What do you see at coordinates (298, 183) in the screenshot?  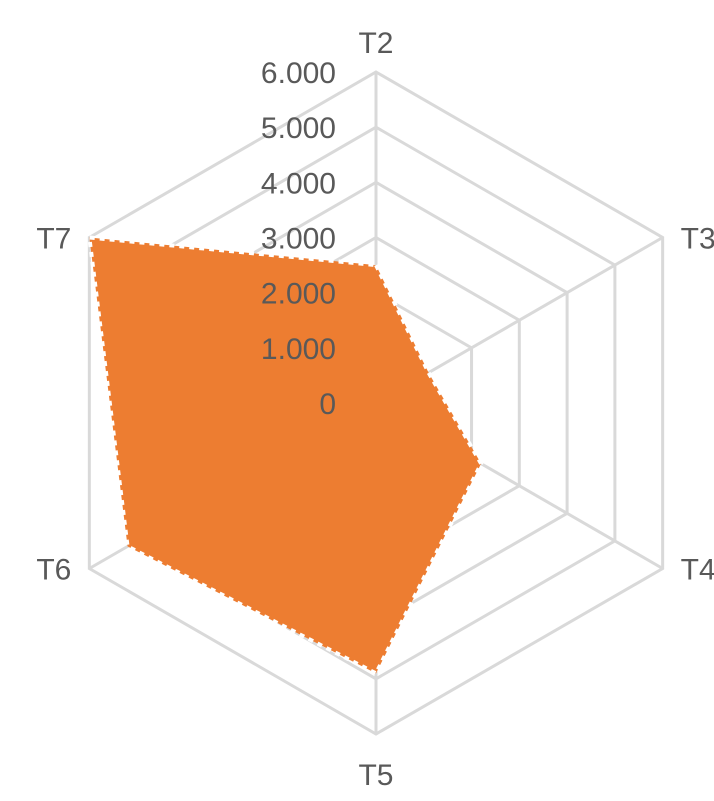 I see `tick-label-4: 4.000` at bounding box center [298, 183].